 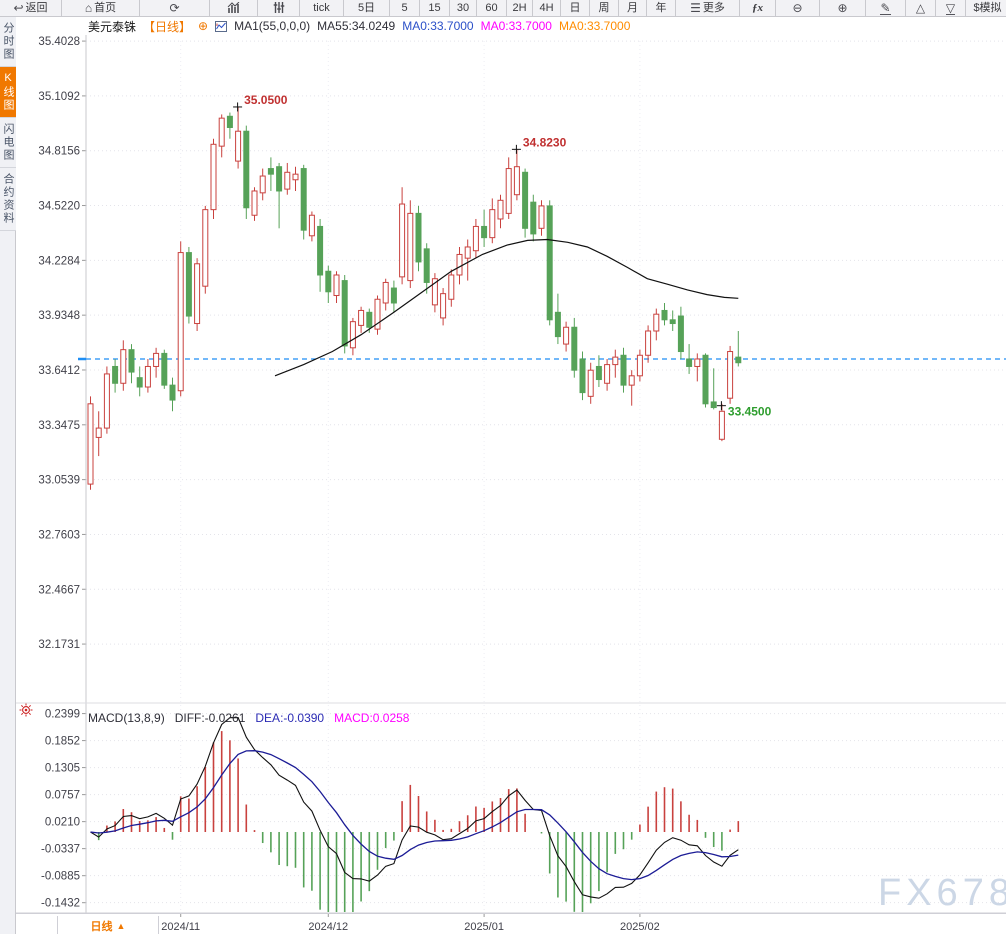 I want to click on toolbar-period-week-button: 周, so click(x=604, y=8).